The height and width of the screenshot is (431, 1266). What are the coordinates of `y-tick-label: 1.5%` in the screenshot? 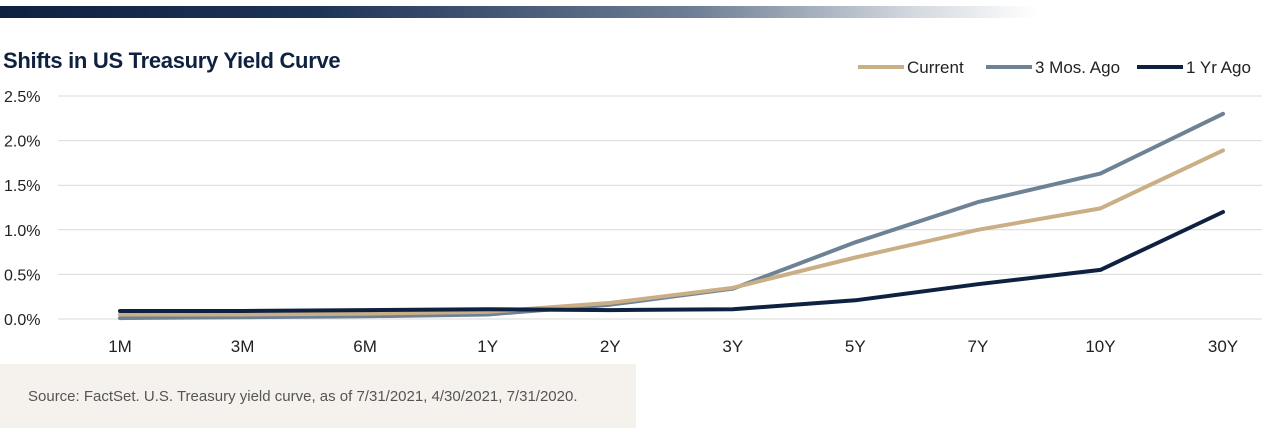 It's located at (22, 186).